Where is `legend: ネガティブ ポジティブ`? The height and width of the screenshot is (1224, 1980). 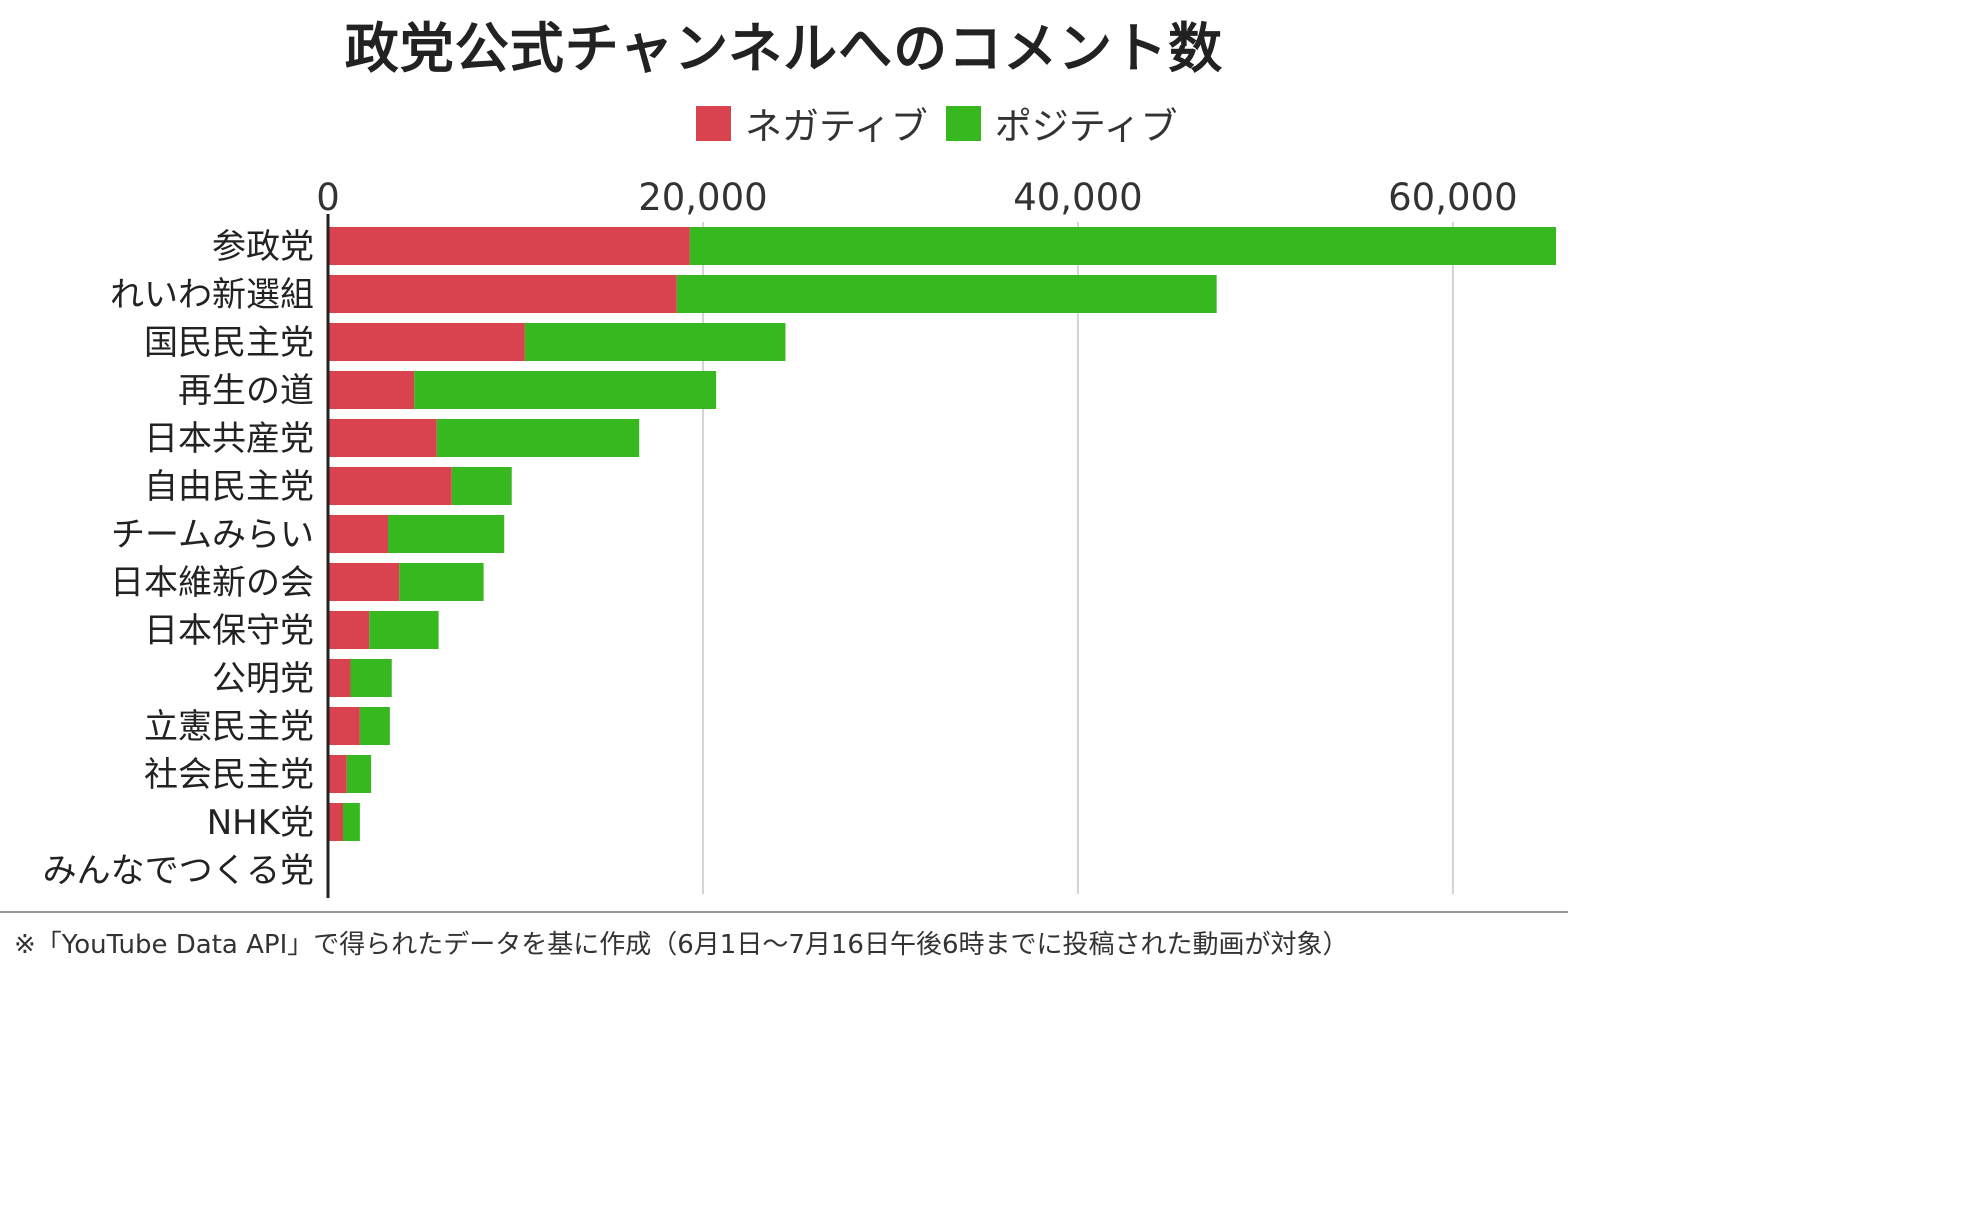 legend: ネガティブ ポジティブ is located at coordinates (946, 123).